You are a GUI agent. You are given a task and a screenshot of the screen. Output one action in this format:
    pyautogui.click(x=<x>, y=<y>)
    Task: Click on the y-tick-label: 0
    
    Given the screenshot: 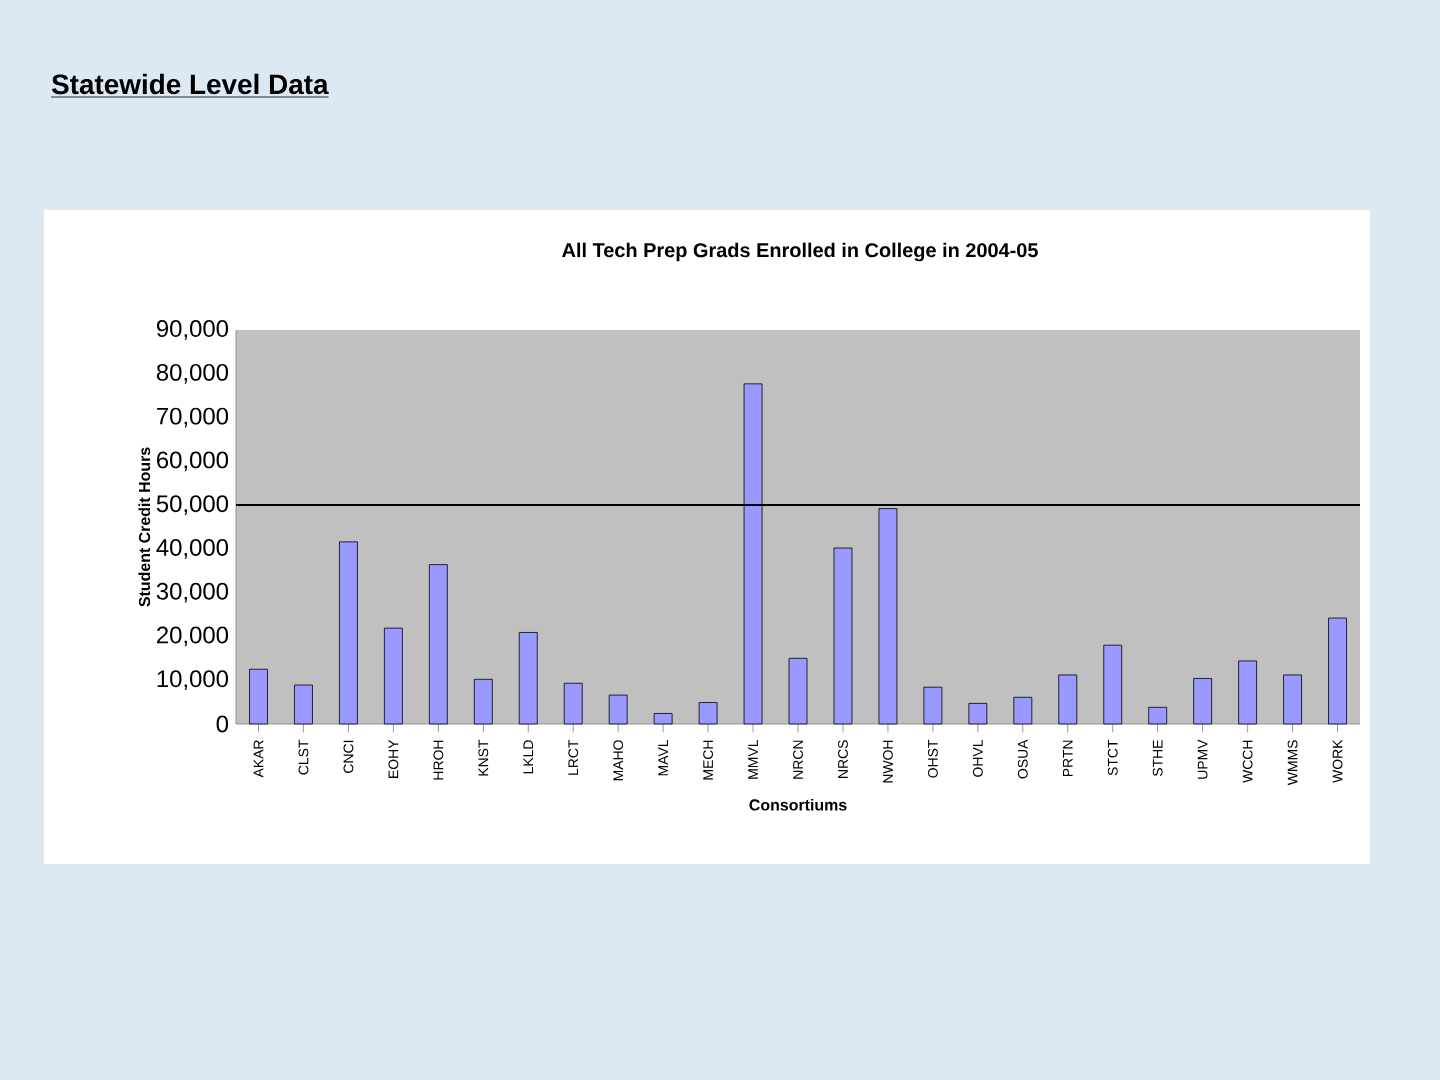 What is the action you would take?
    pyautogui.click(x=222, y=724)
    